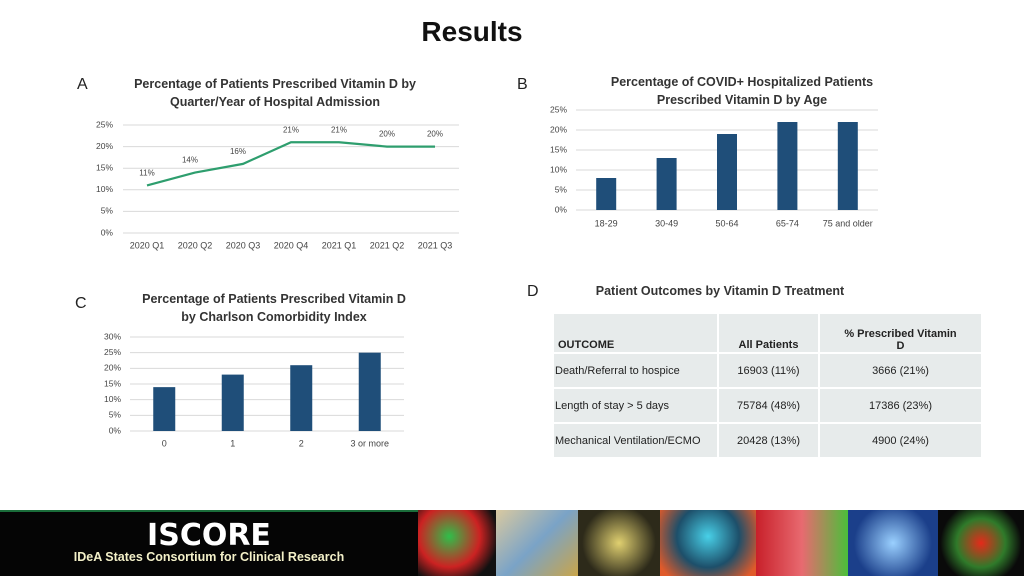 Image resolution: width=1024 pixels, height=576 pixels. I want to click on table-cell: 4900 (24%), so click(900, 440).